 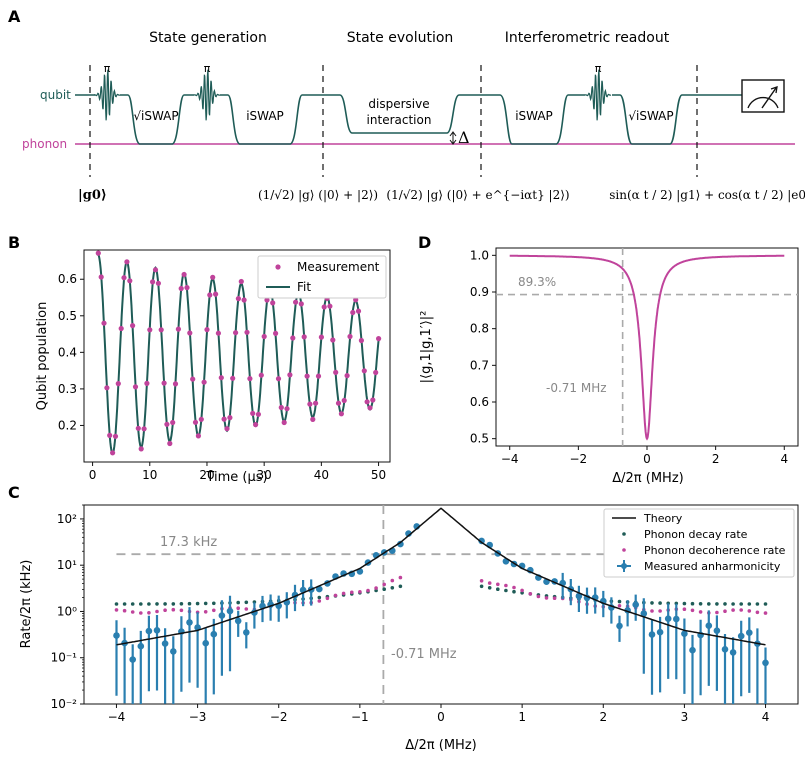 I want to click on section-state-evolution: State evolution, so click(x=400, y=38).